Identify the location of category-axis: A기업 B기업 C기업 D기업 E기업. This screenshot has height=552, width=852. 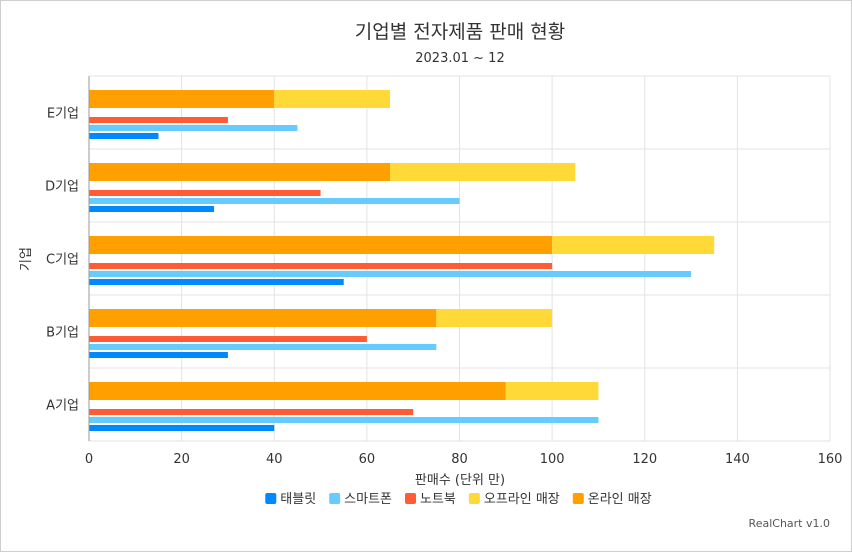
(67, 258).